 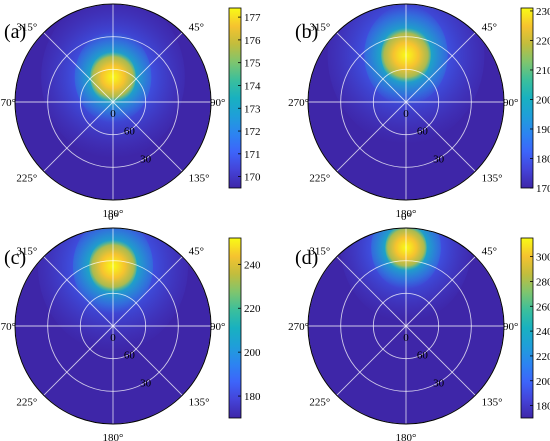 I want to click on colorbar-tick-label: 190, so click(x=543, y=130).